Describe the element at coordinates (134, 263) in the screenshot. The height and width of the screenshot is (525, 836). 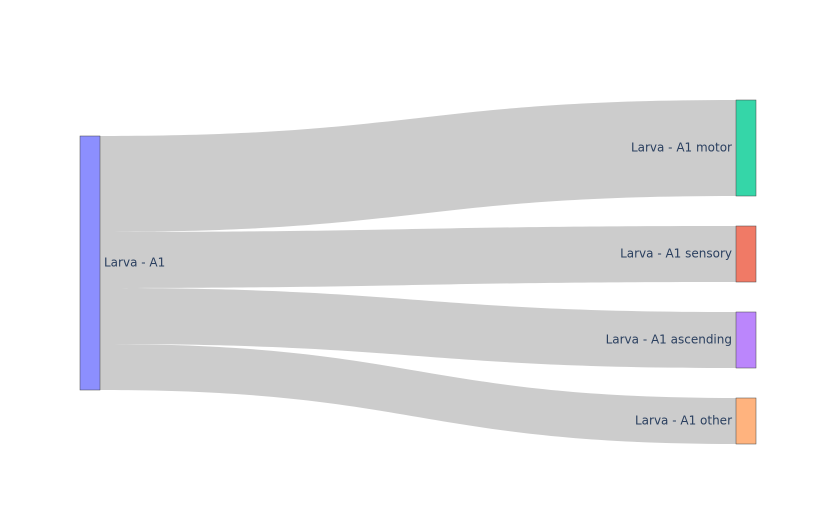
I see `sankey-node-label-a1: Larva - A1` at that location.